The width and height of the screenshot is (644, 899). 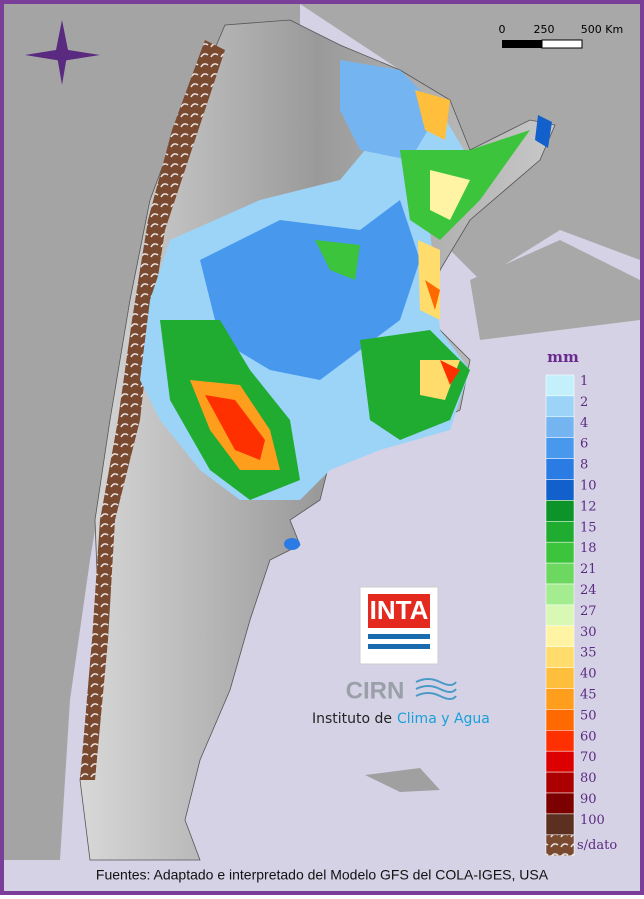 What do you see at coordinates (588, 757) in the screenshot?
I see `legend-label: 70` at bounding box center [588, 757].